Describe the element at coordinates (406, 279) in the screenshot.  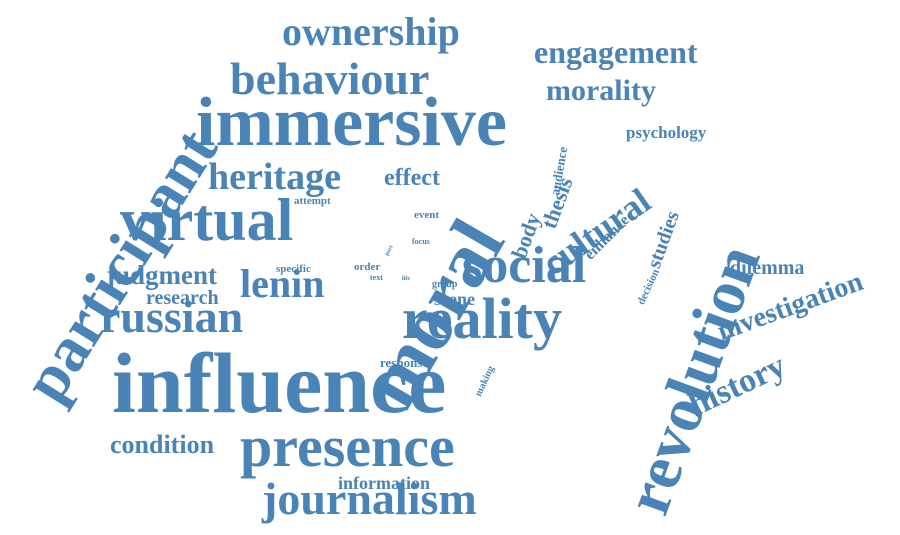
I see `word-life: life` at that location.